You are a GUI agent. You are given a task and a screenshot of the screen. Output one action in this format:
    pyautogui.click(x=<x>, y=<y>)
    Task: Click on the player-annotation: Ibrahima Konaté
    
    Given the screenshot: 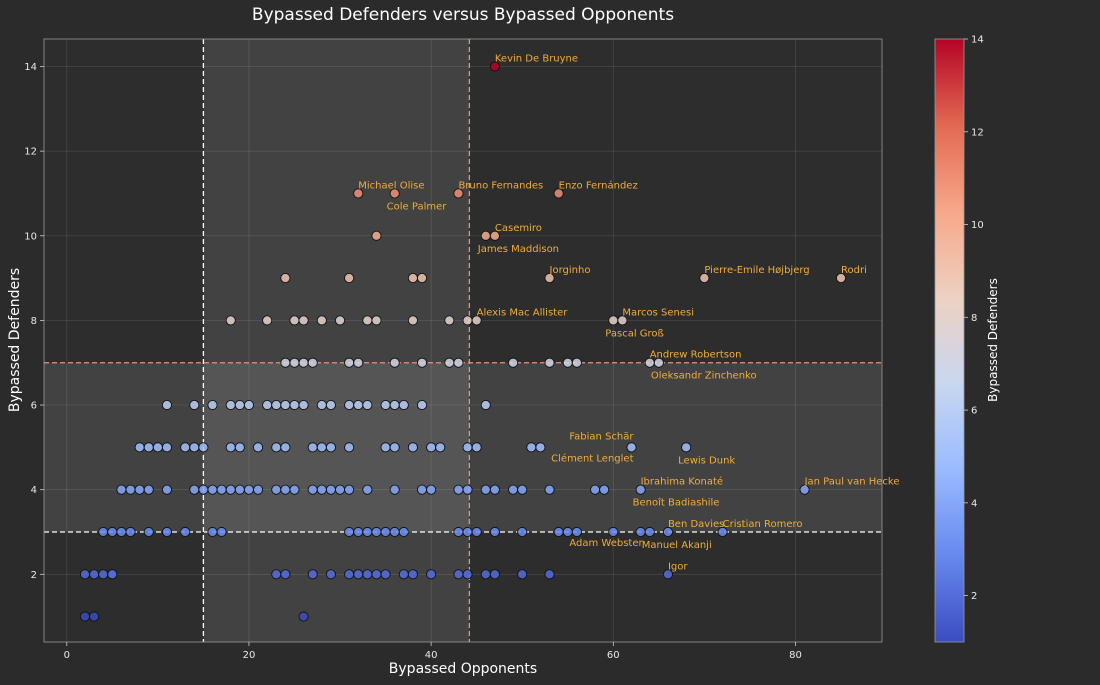 What is the action you would take?
    pyautogui.click(x=682, y=482)
    